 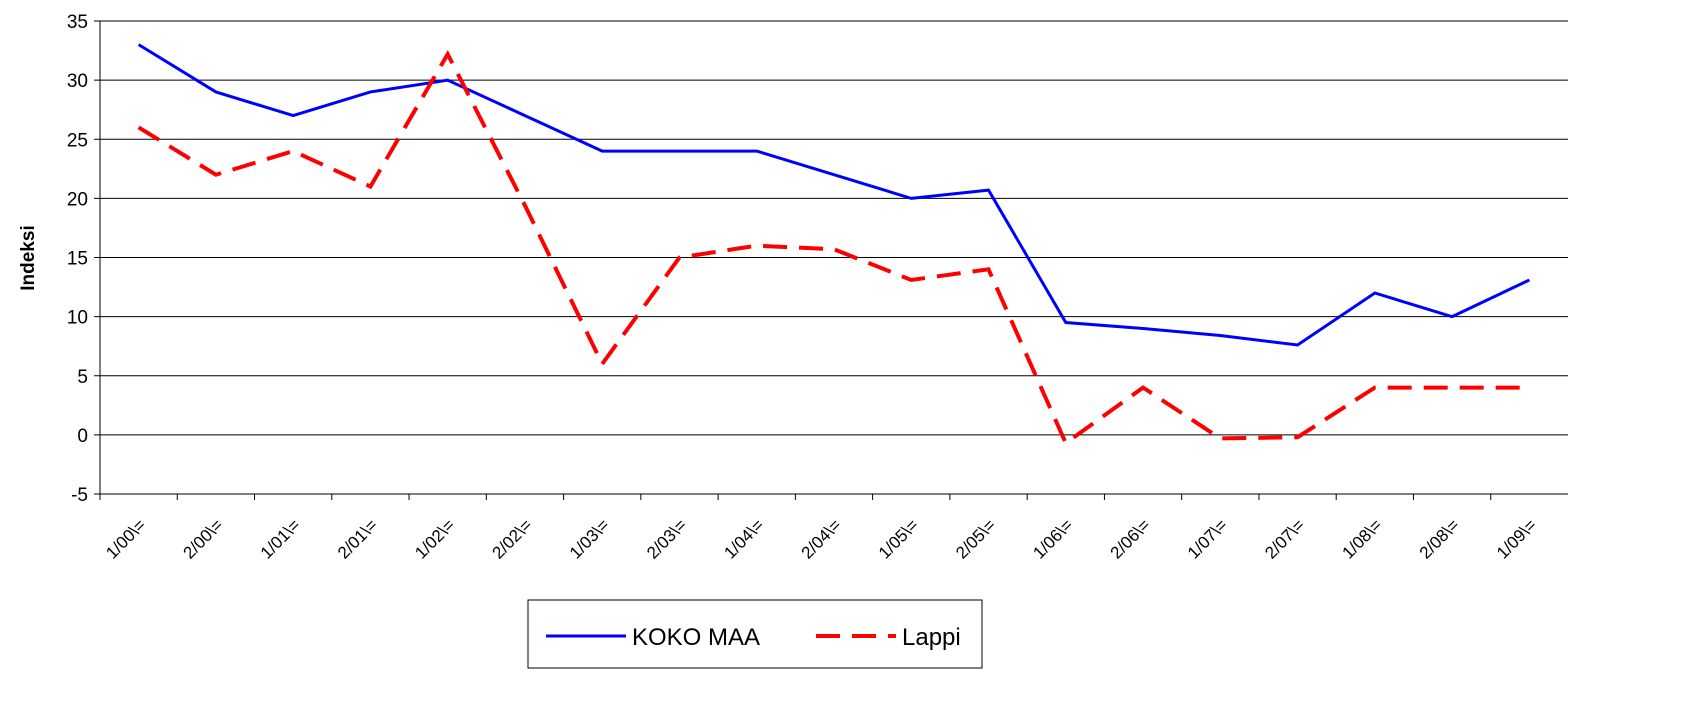 I want to click on x-tick-label: 2/04\=, so click(x=821, y=538).